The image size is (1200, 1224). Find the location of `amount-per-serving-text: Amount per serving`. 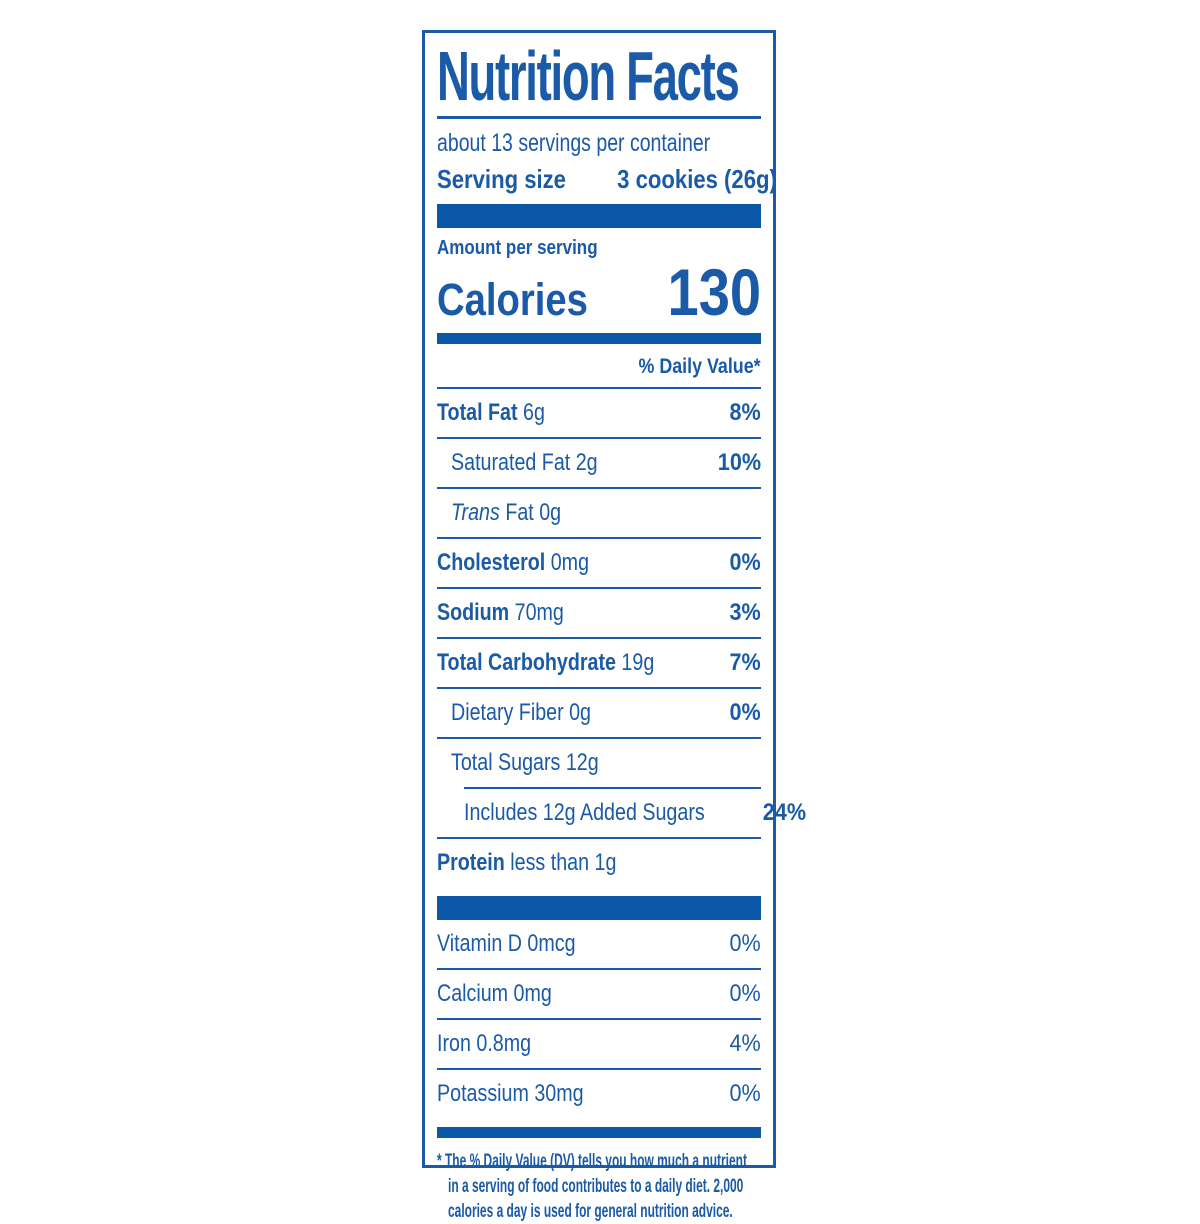

amount-per-serving-text: Amount per serving is located at coordinates (517, 248).